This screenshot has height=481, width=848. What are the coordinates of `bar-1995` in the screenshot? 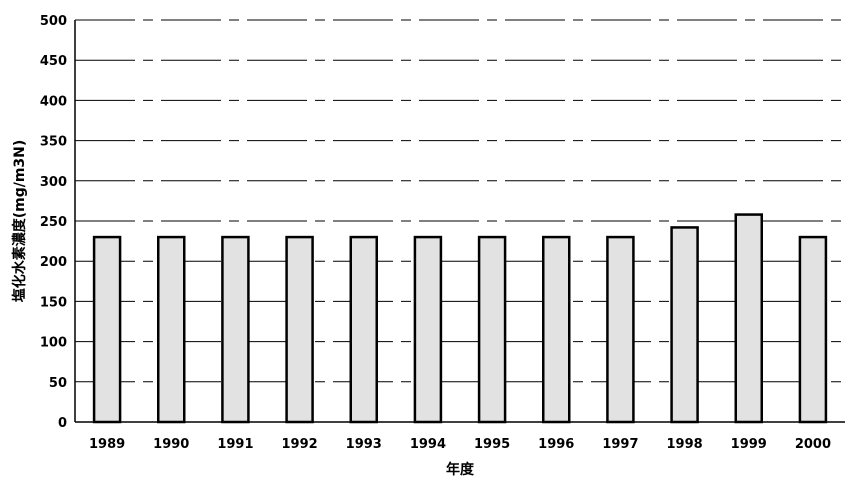 It's located at (492, 329).